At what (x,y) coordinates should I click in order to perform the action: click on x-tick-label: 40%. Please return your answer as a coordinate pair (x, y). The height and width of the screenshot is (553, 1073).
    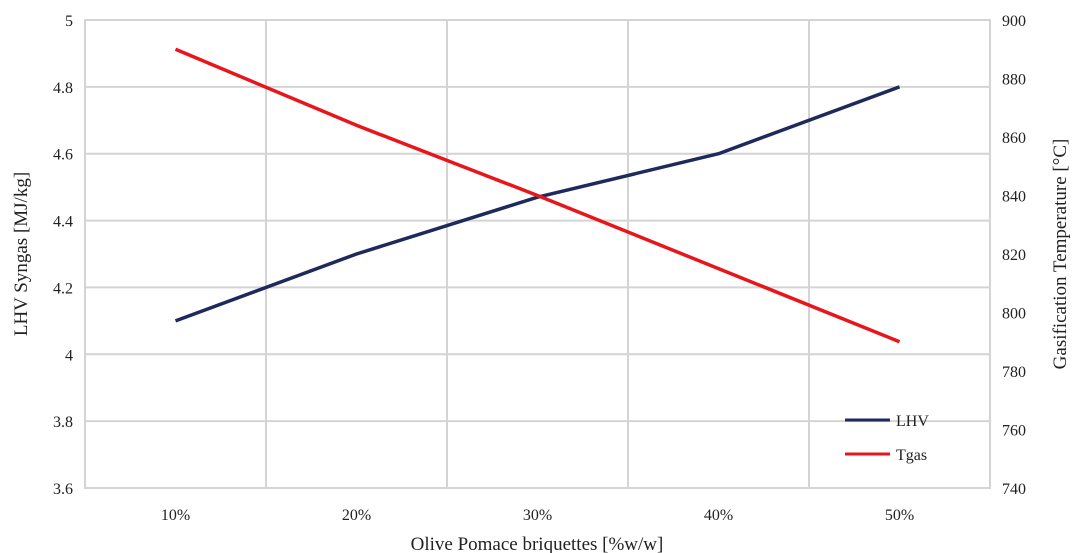
    Looking at the image, I should click on (718, 515).